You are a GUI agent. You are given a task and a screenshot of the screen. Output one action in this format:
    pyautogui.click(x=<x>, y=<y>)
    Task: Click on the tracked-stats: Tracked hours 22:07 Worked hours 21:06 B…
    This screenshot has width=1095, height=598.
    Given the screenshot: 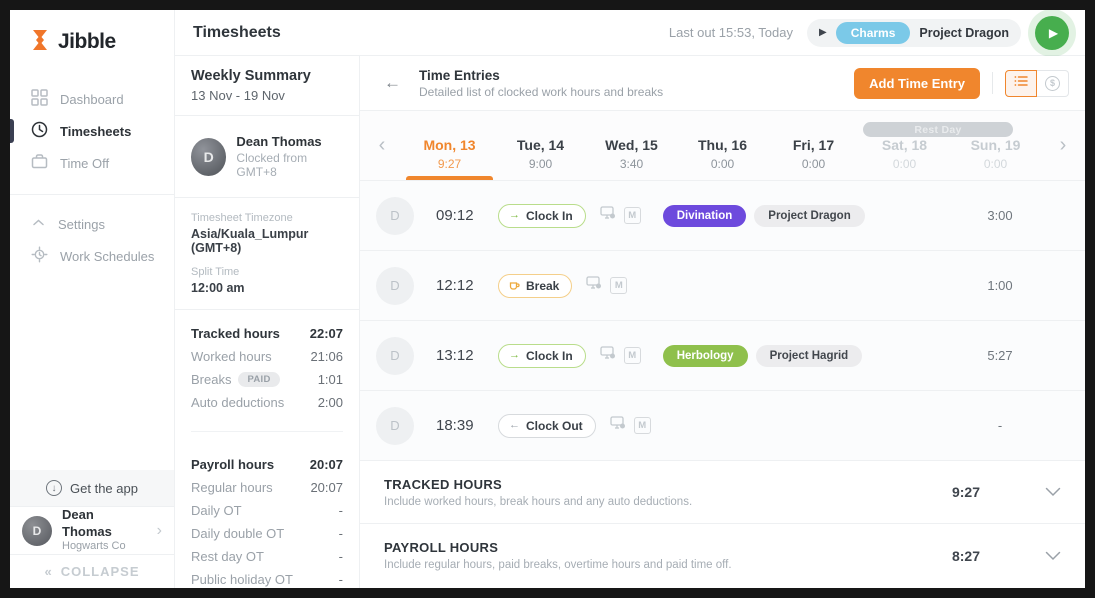 What is the action you would take?
    pyautogui.click(x=267, y=366)
    